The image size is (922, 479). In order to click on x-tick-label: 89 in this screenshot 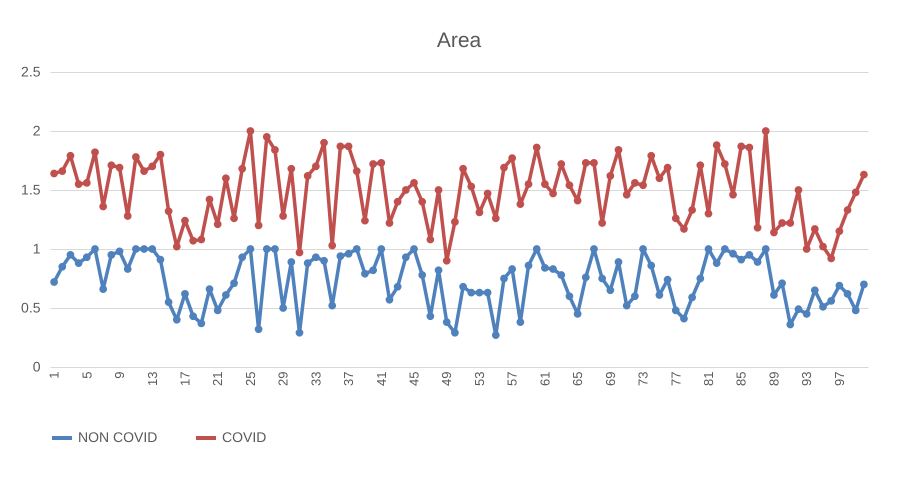, I will do `click(774, 379)`.